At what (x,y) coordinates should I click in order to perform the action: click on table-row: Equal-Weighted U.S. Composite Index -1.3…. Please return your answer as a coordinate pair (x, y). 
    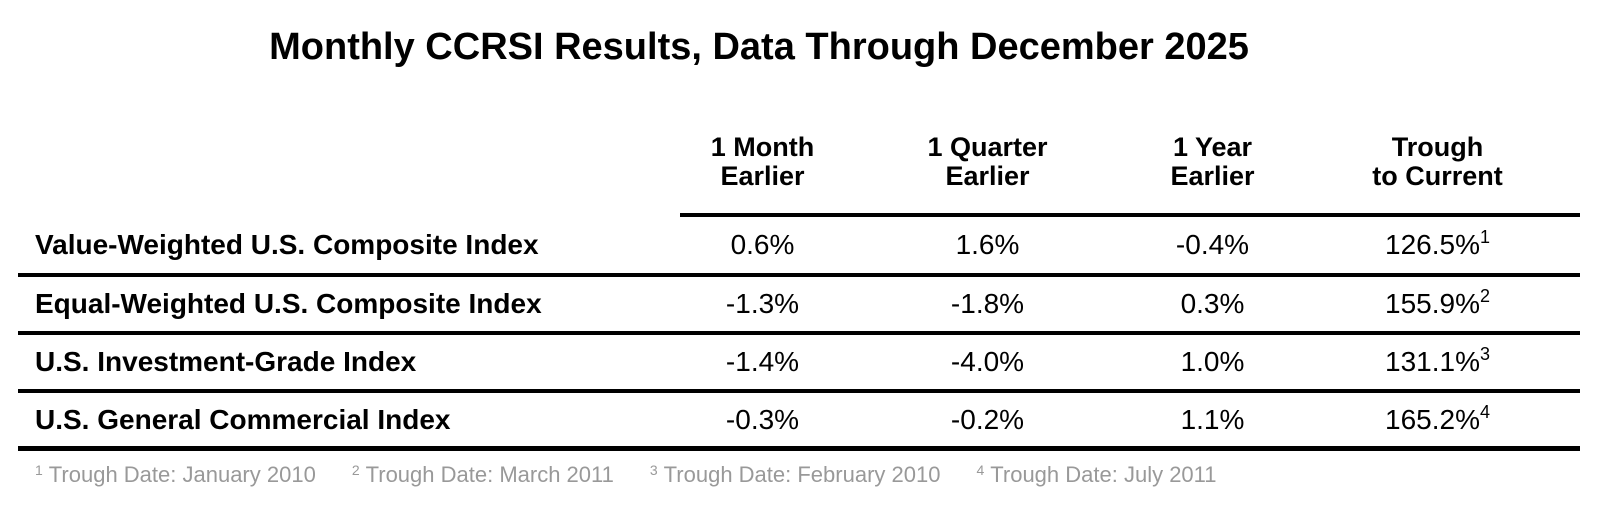
    Looking at the image, I should click on (799, 304).